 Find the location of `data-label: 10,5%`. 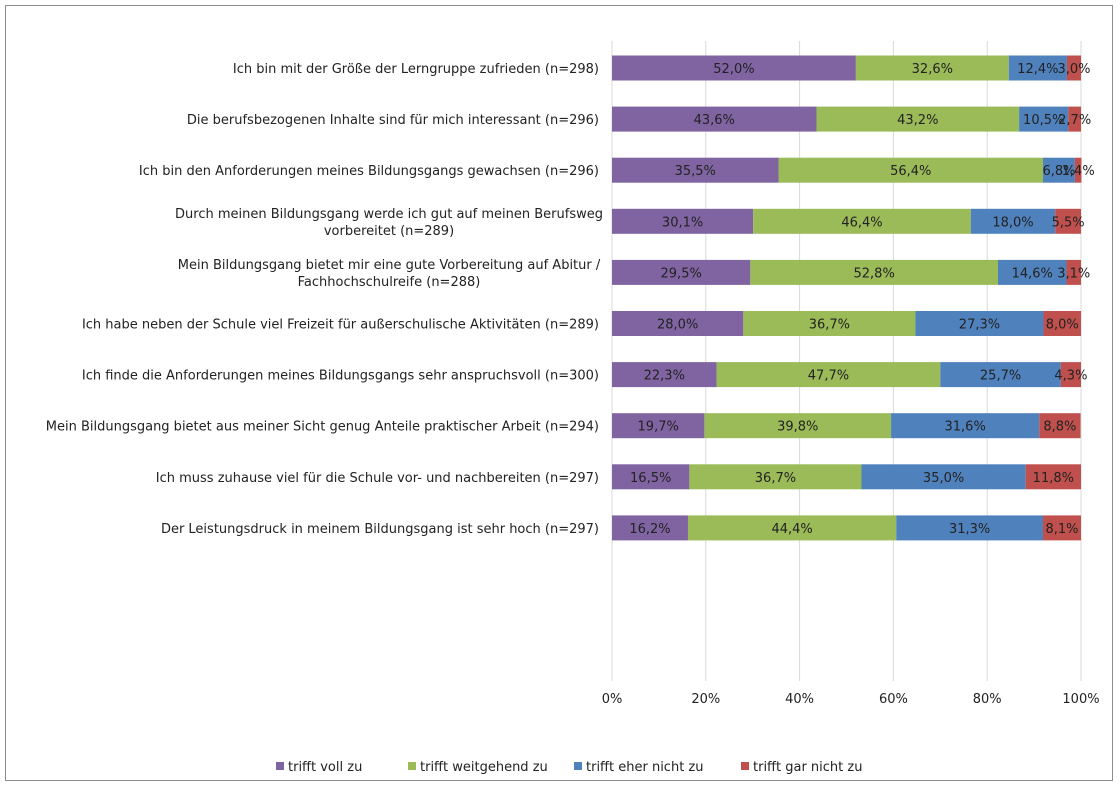

data-label: 10,5% is located at coordinates (1043, 120).